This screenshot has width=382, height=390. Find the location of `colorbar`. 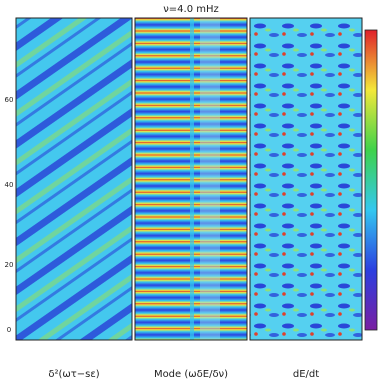

colorbar is located at coordinates (371, 180).